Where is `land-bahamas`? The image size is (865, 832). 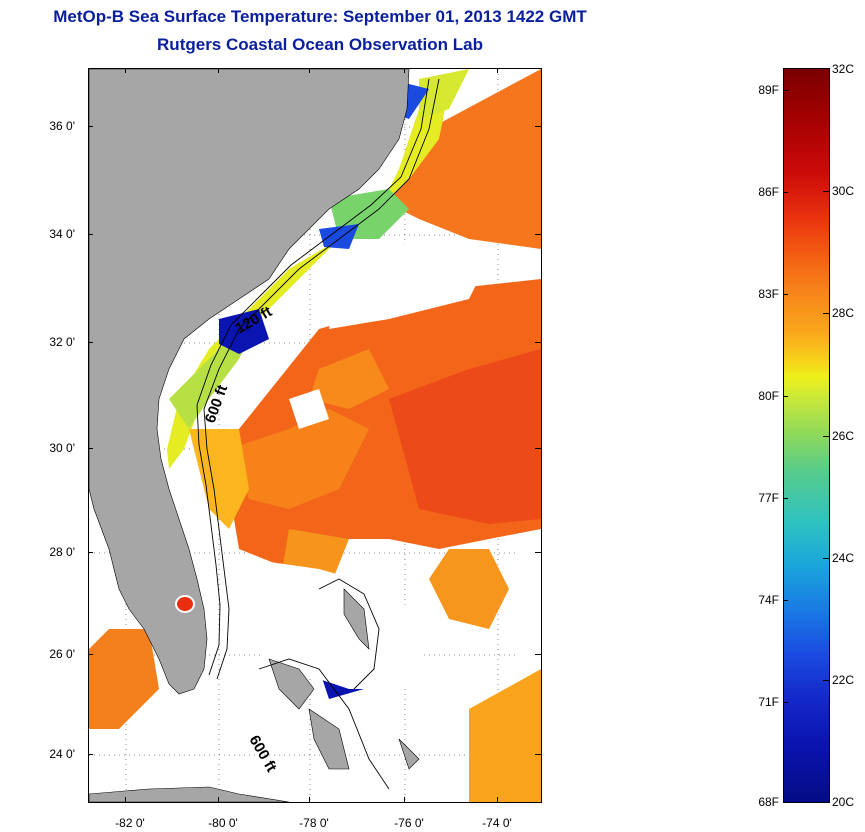
land-bahamas is located at coordinates (344, 679).